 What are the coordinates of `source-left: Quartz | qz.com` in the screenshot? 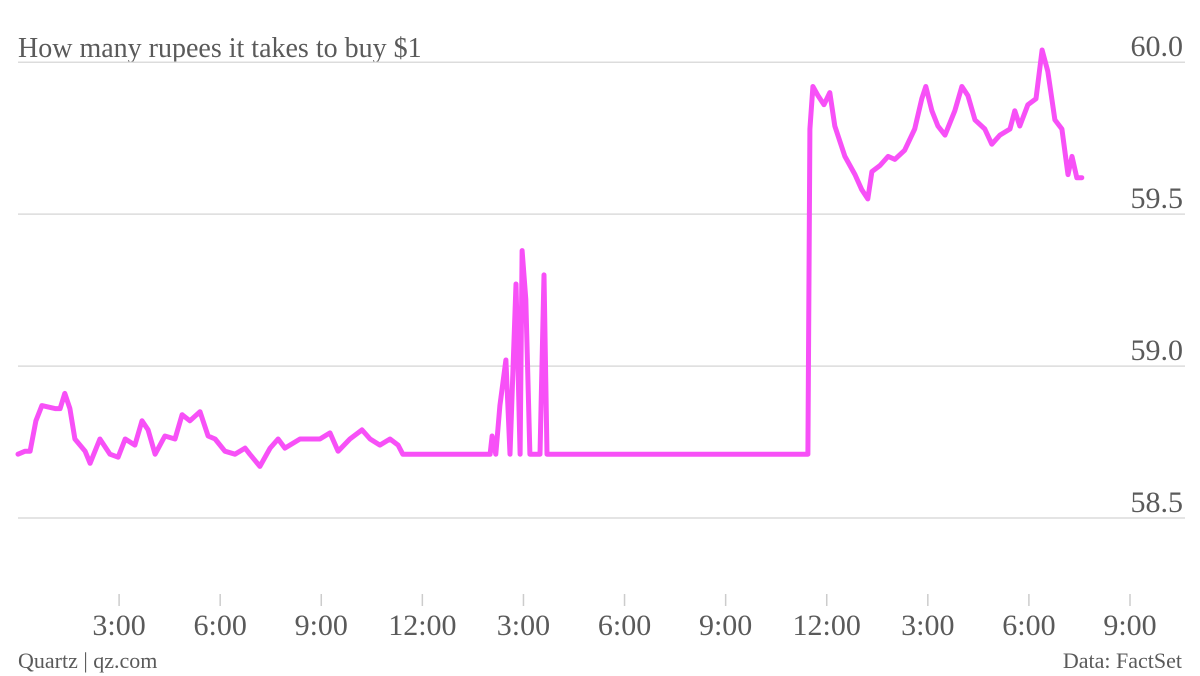 It's located at (87, 660).